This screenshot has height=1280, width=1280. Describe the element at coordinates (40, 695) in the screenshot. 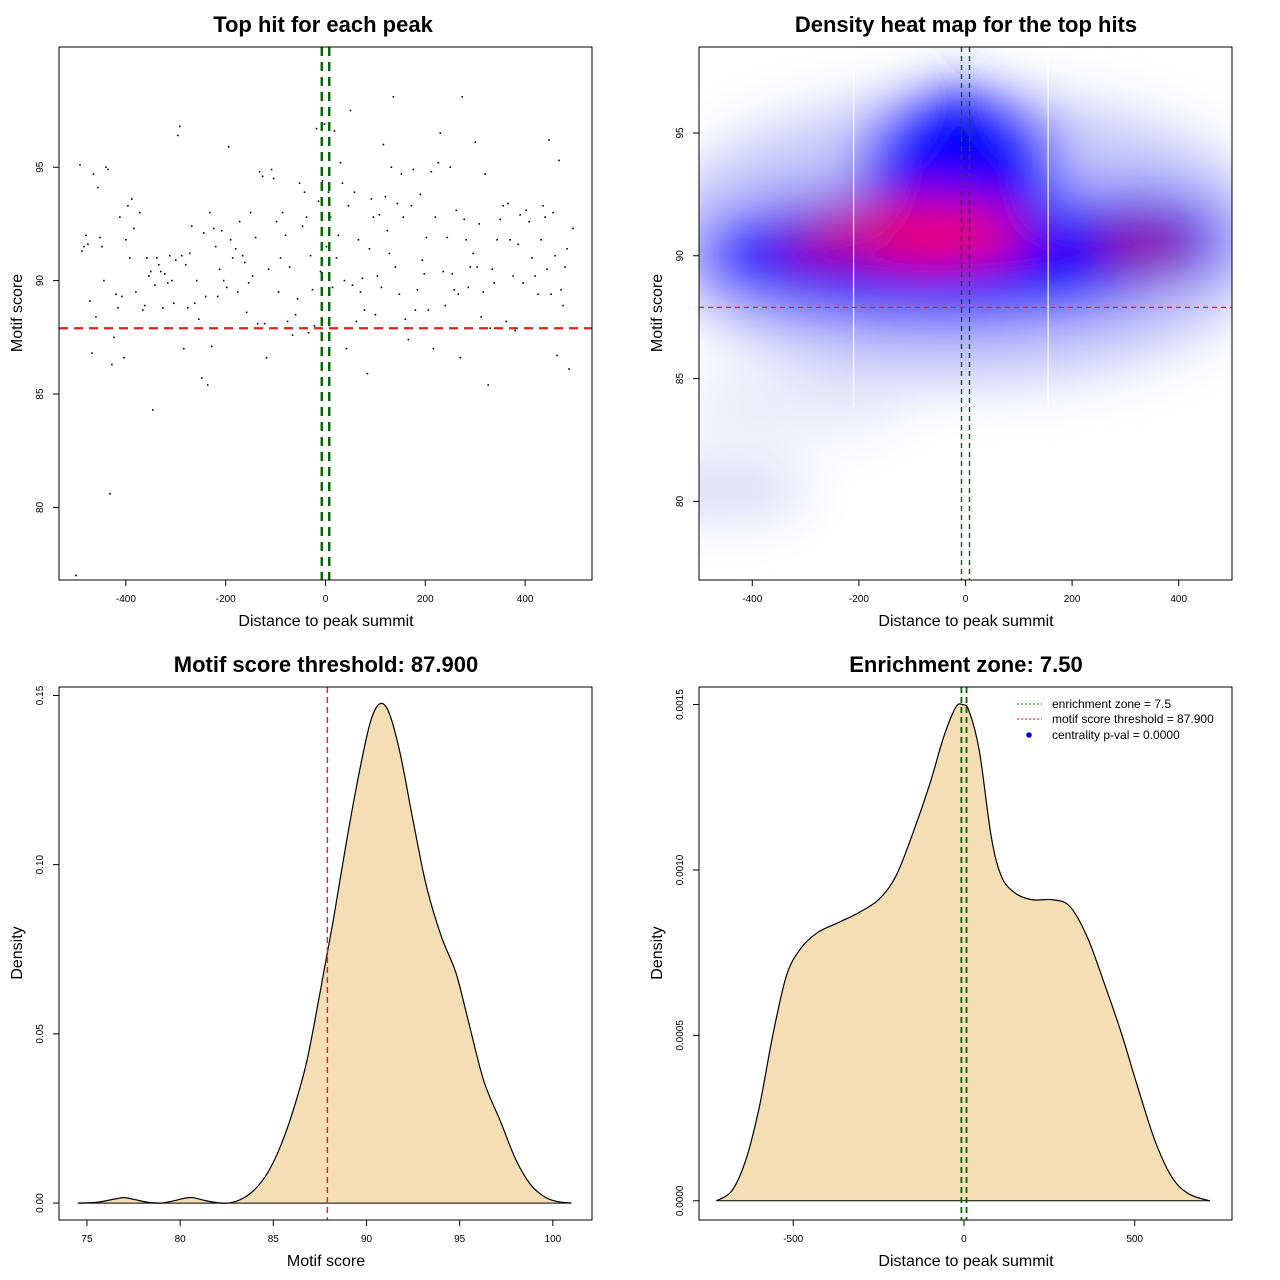

I see `score-density-y-tick-label: 0.15` at that location.